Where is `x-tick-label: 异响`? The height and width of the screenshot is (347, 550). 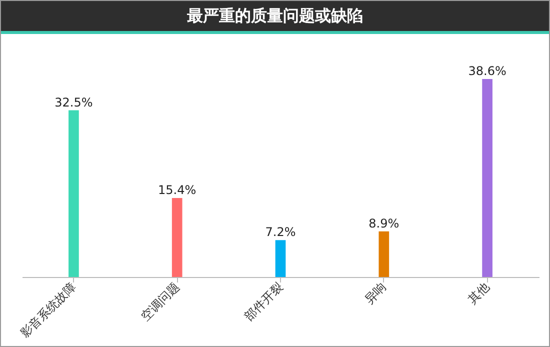 x-tick-label: 异响 is located at coordinates (375, 293).